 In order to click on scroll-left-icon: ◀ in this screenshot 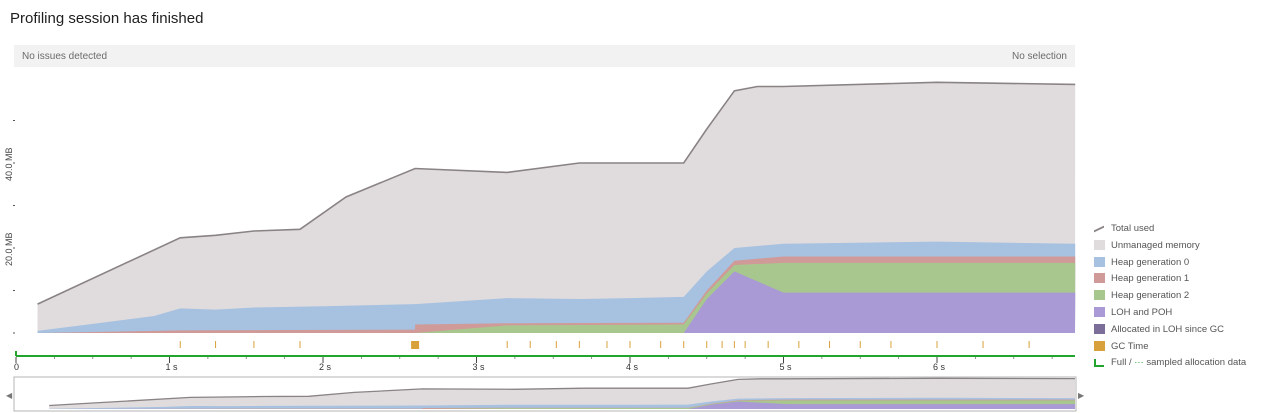, I will do `click(9, 395)`.